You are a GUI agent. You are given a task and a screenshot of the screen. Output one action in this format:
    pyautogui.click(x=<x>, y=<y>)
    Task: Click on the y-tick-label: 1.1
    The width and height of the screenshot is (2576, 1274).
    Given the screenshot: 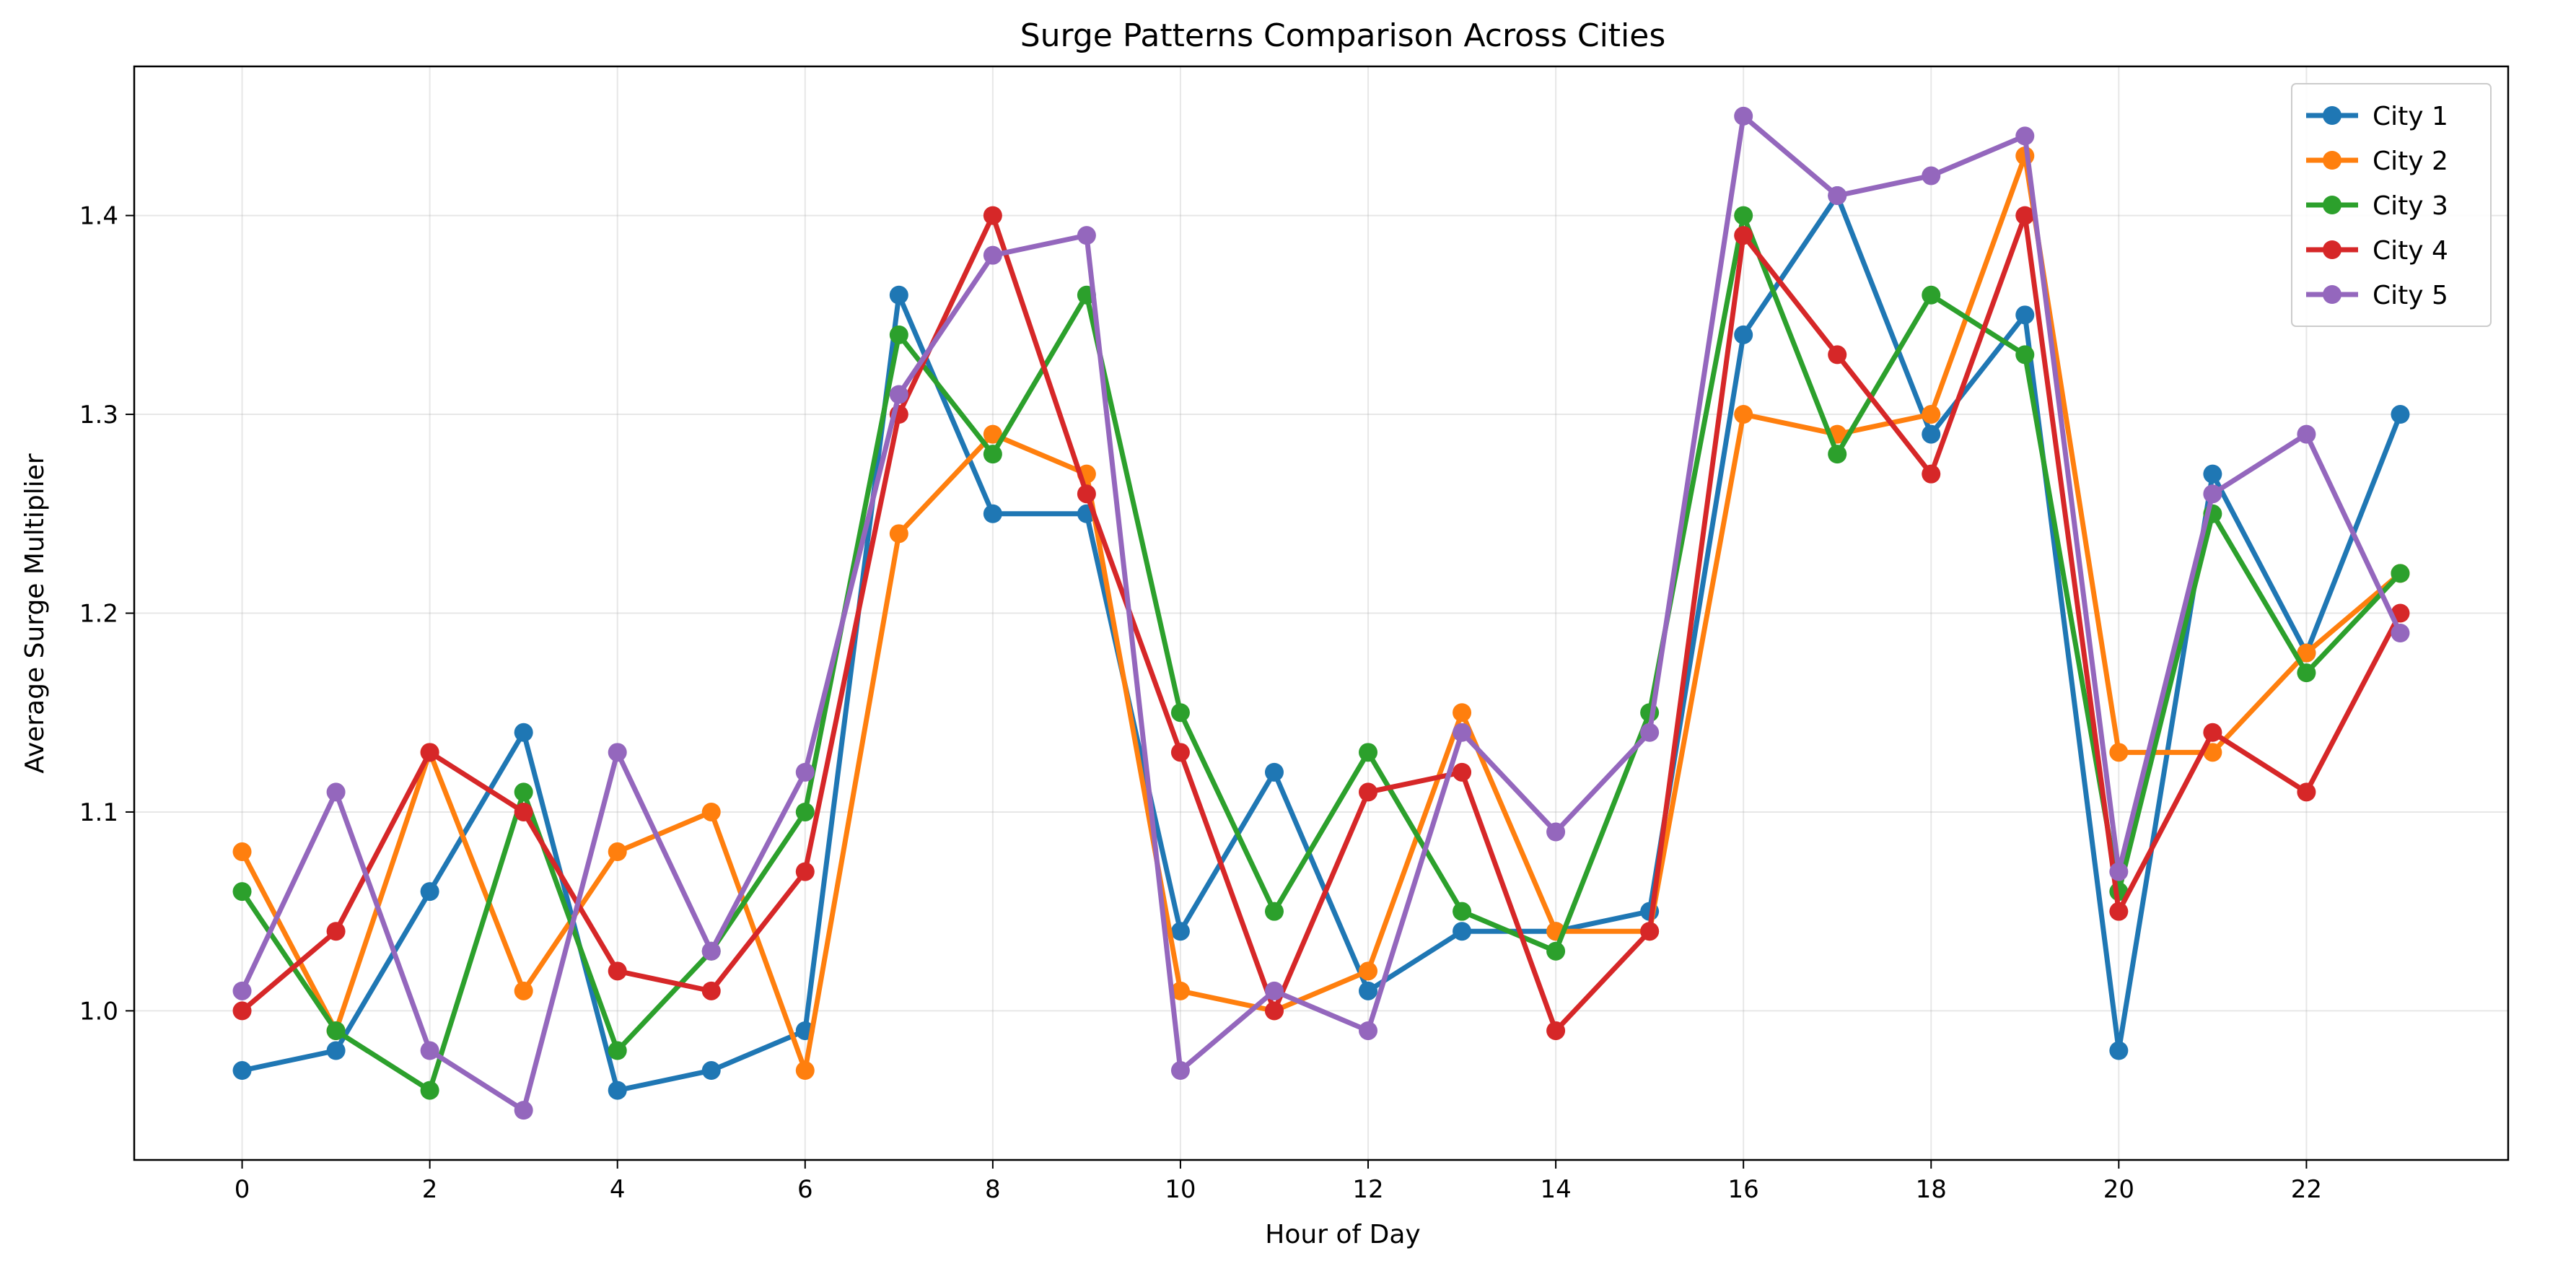 What is the action you would take?
    pyautogui.click(x=99, y=812)
    